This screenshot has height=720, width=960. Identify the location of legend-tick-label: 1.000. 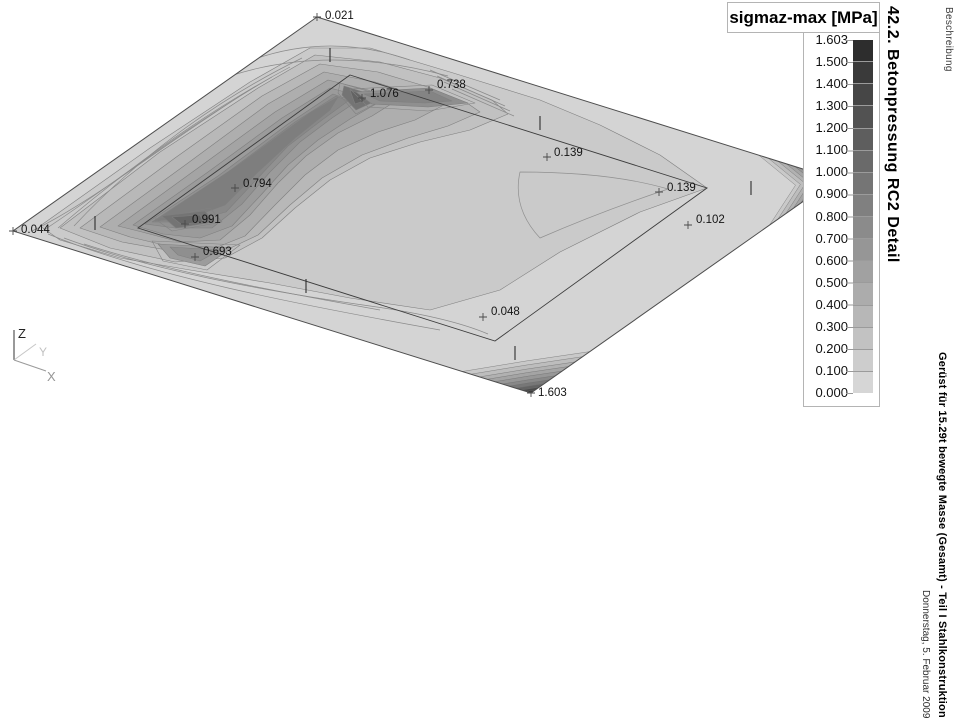
(831, 171).